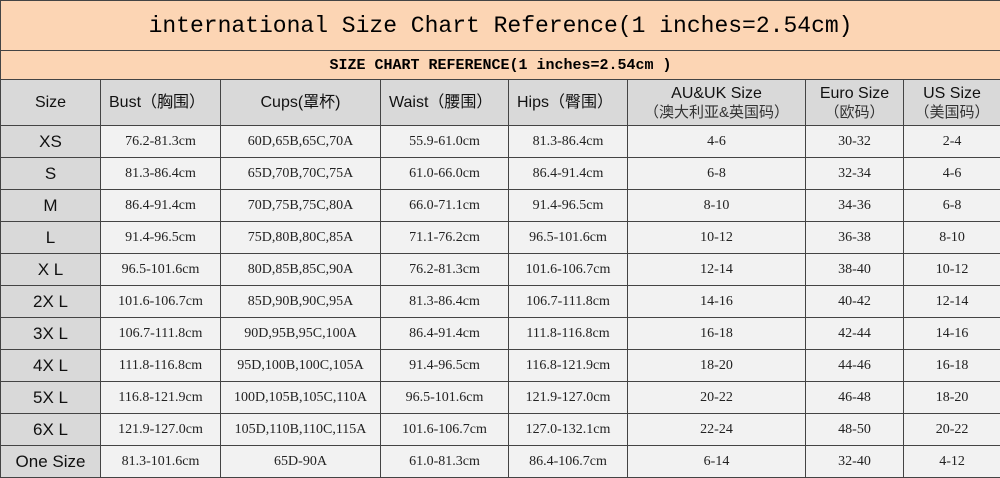  Describe the element at coordinates (568, 462) in the screenshot. I see `cell-hips: 86.4-106.7cm` at that location.